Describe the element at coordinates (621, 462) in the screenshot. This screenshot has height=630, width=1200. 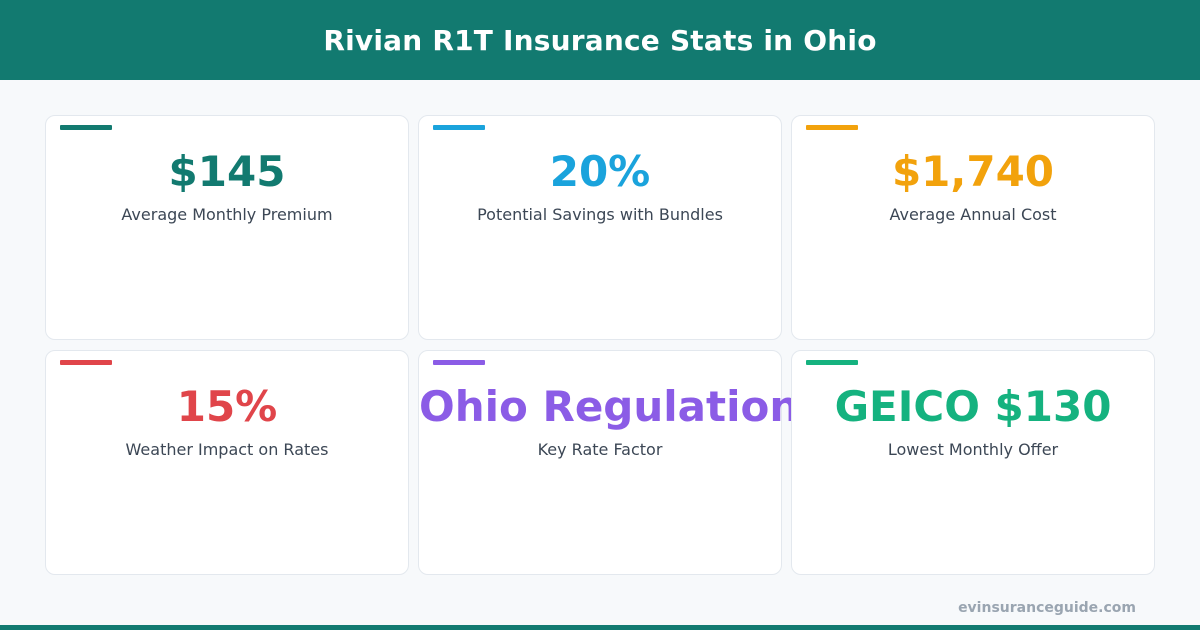
I see `stat-card-key-rate-factor: Ohio Regulations Key Rate Factor` at that location.